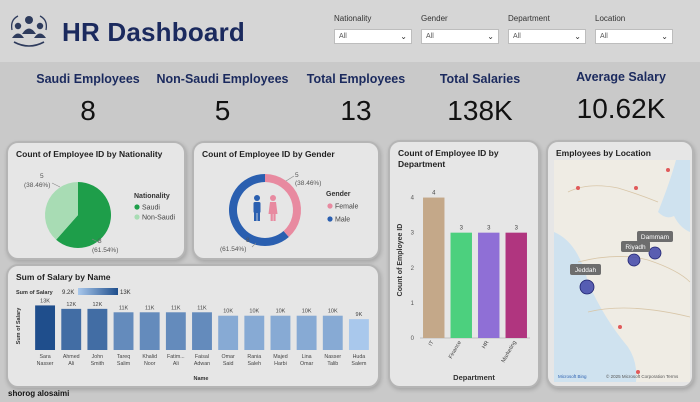 Image resolution: width=700 pixels, height=402 pixels. Describe the element at coordinates (547, 36) in the screenshot. I see `filter-department-select: All ⌄` at that location.